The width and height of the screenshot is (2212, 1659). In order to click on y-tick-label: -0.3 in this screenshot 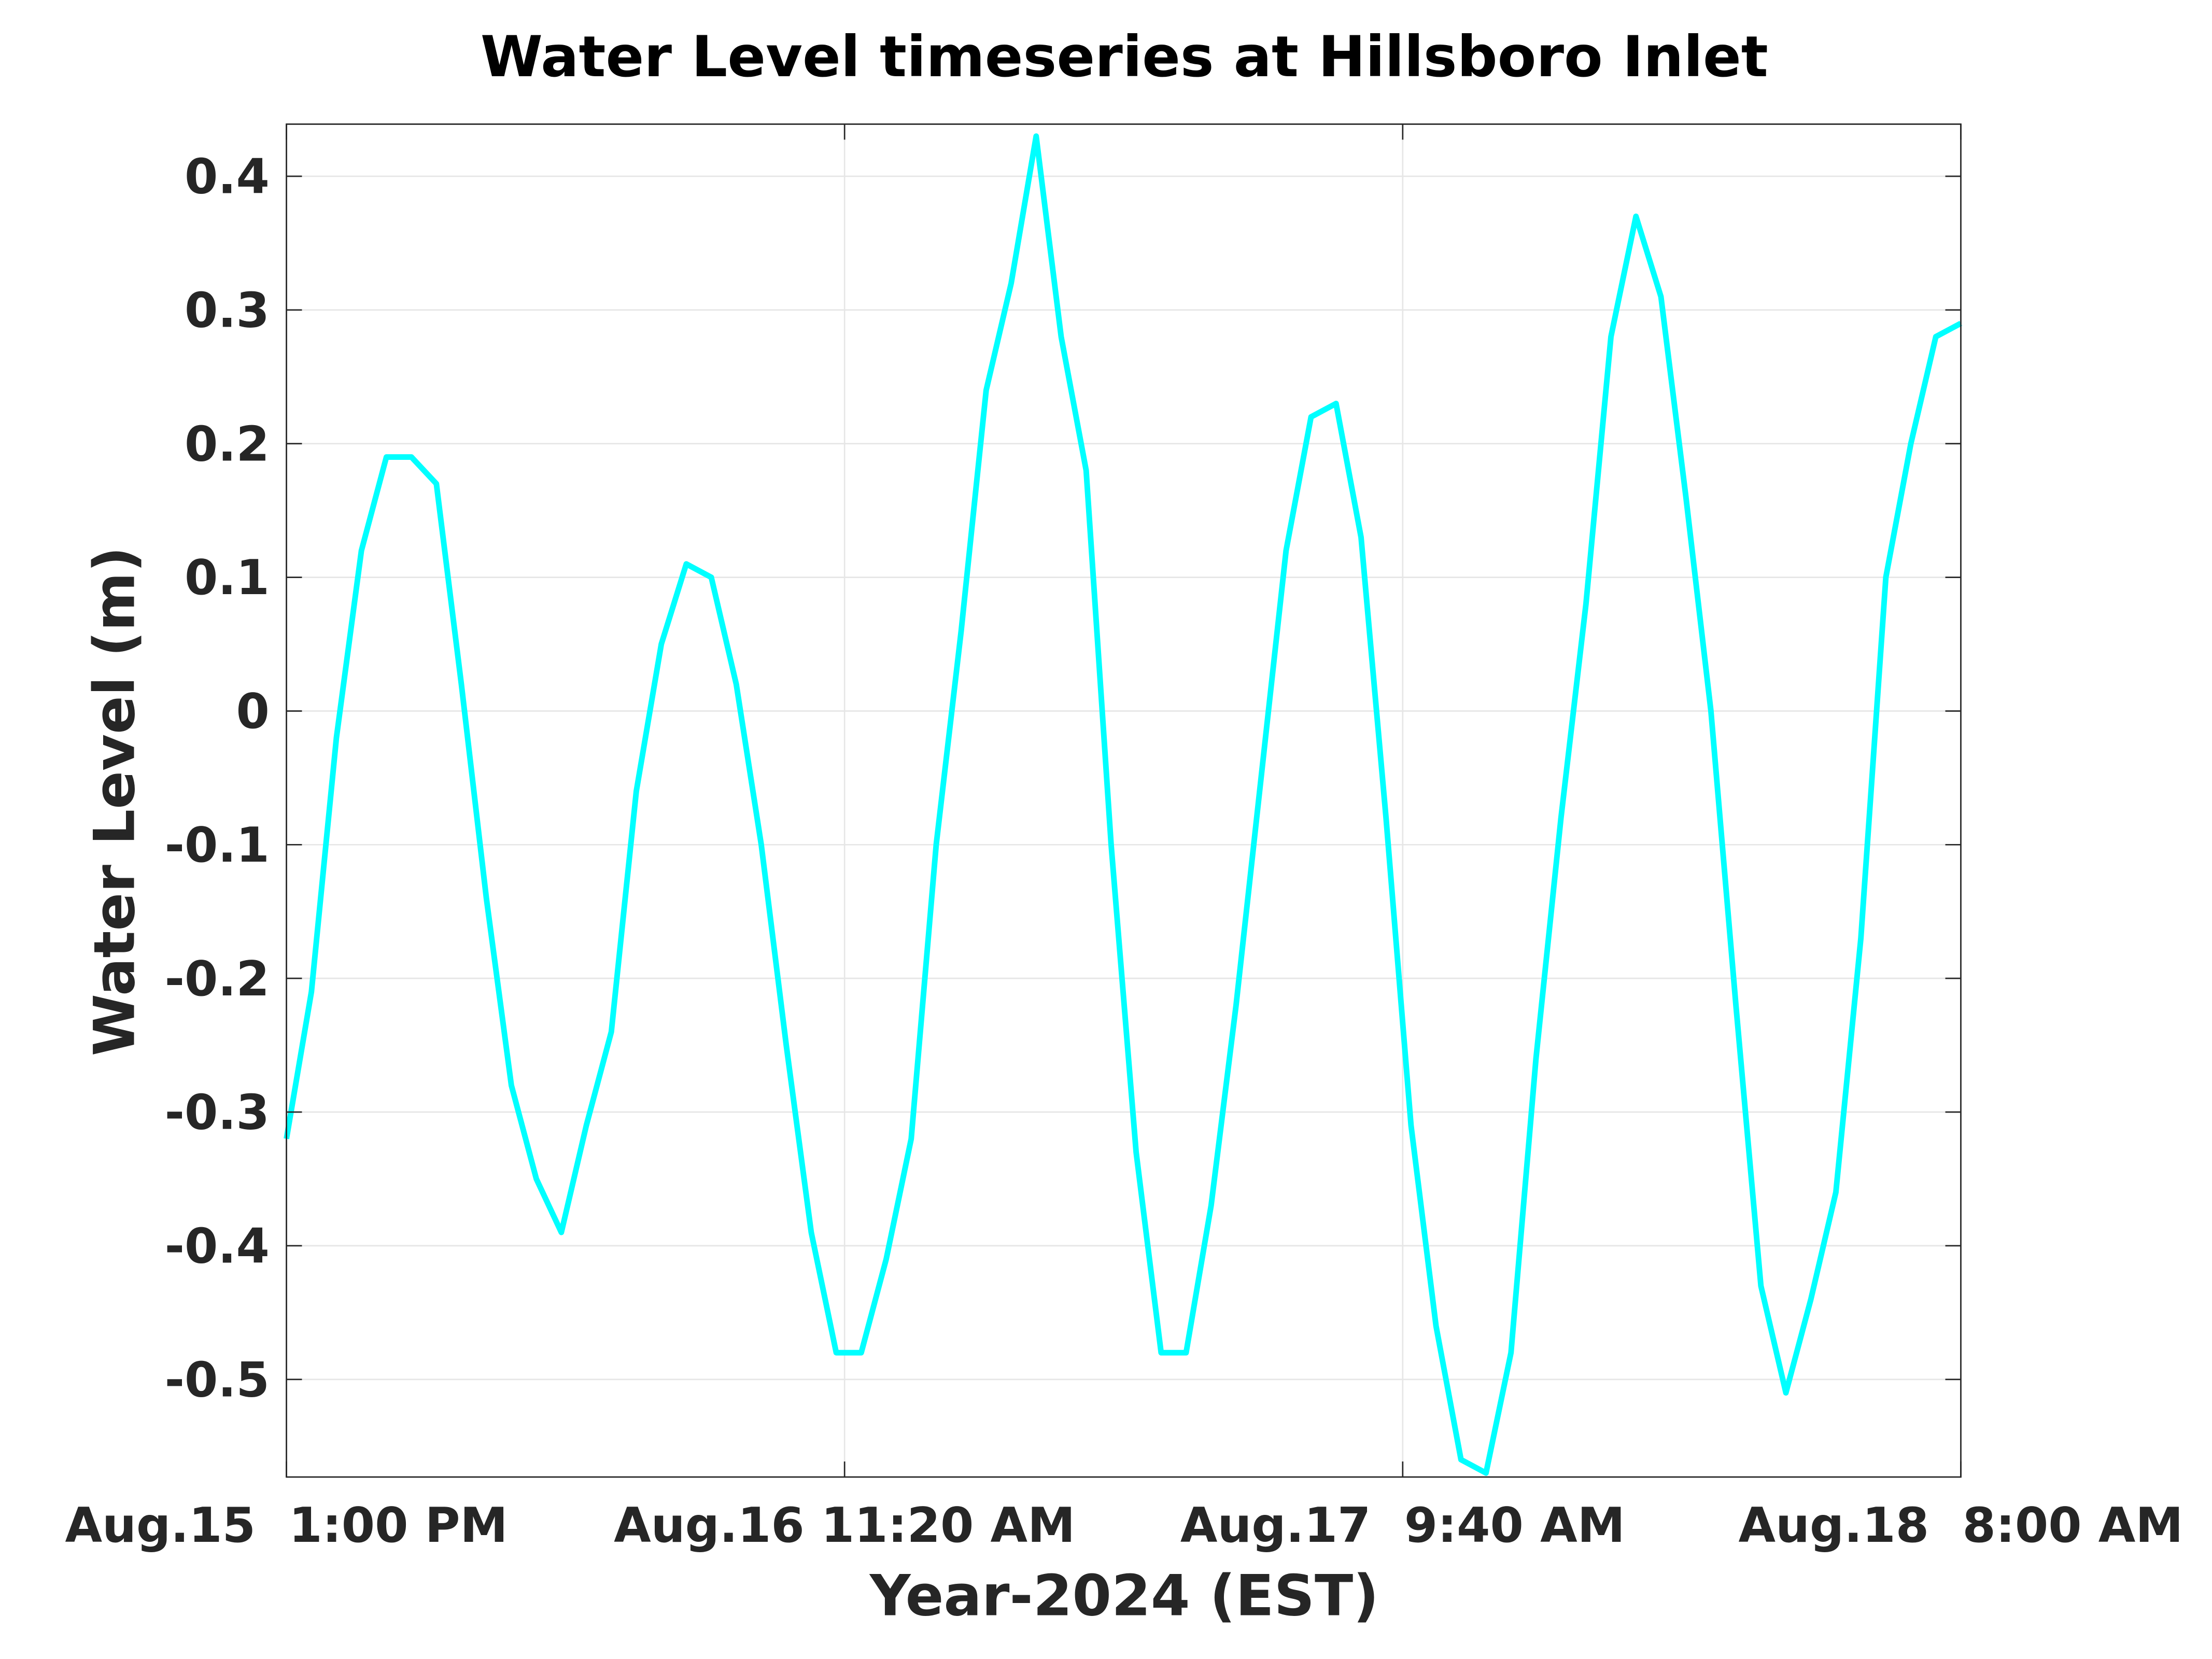, I will do `click(217, 1113)`.